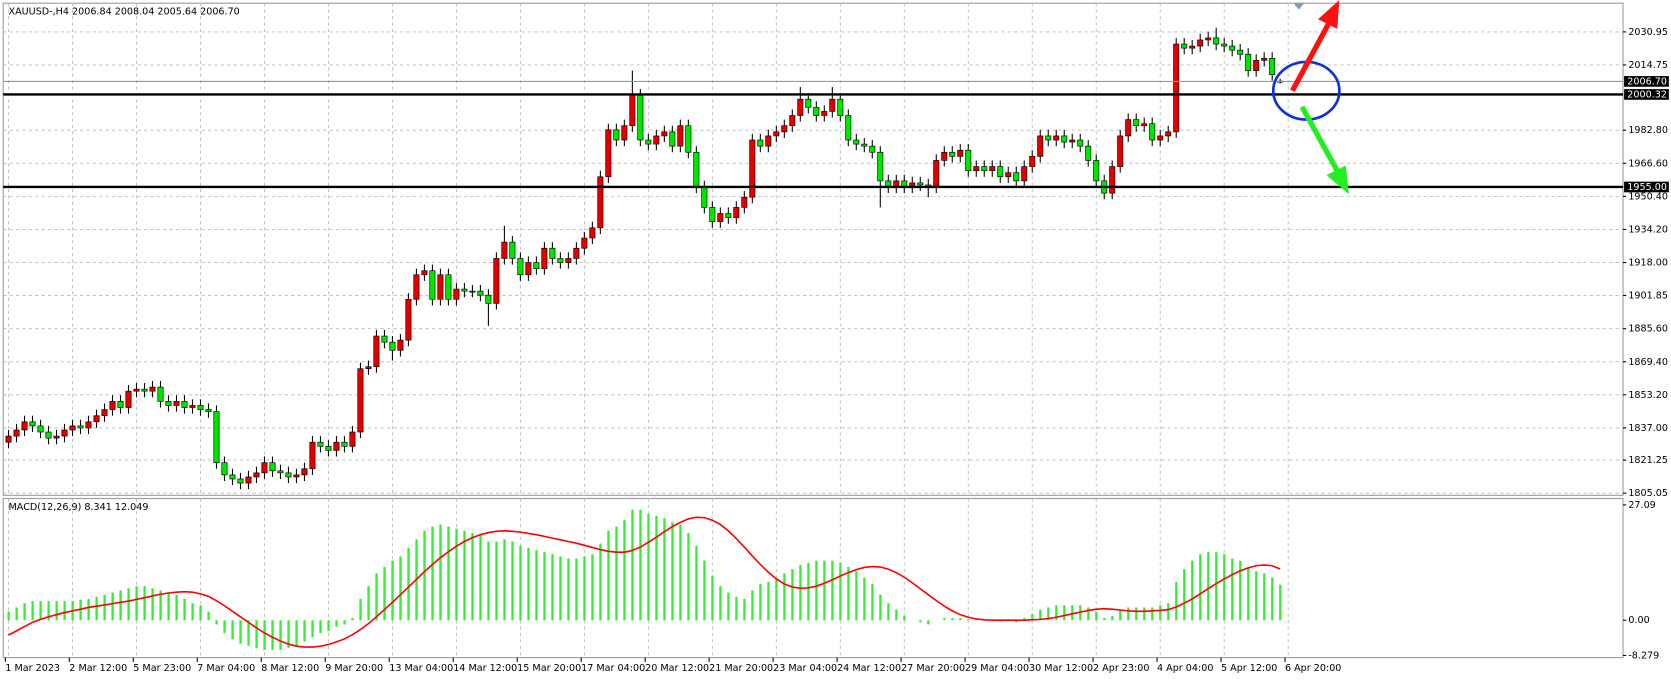 The width and height of the screenshot is (1671, 680). Describe the element at coordinates (1648, 493) in the screenshot. I see `y-tick-label: 1805.05` at that location.